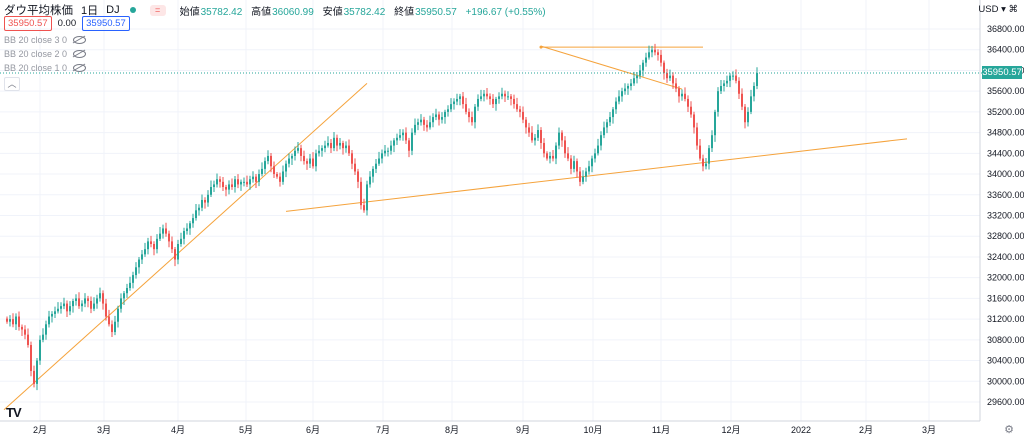 The width and height of the screenshot is (1024, 437). Describe the element at coordinates (38, 11) in the screenshot. I see `symbol-name: ダウ平均株価` at that location.